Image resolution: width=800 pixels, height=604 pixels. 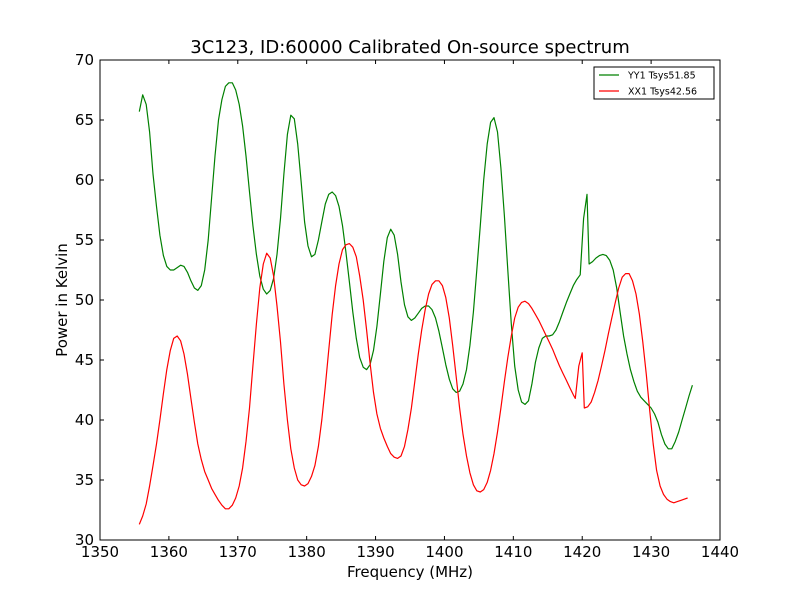 I want to click on x-axis-label: Frequency (MHz), so click(x=410, y=572).